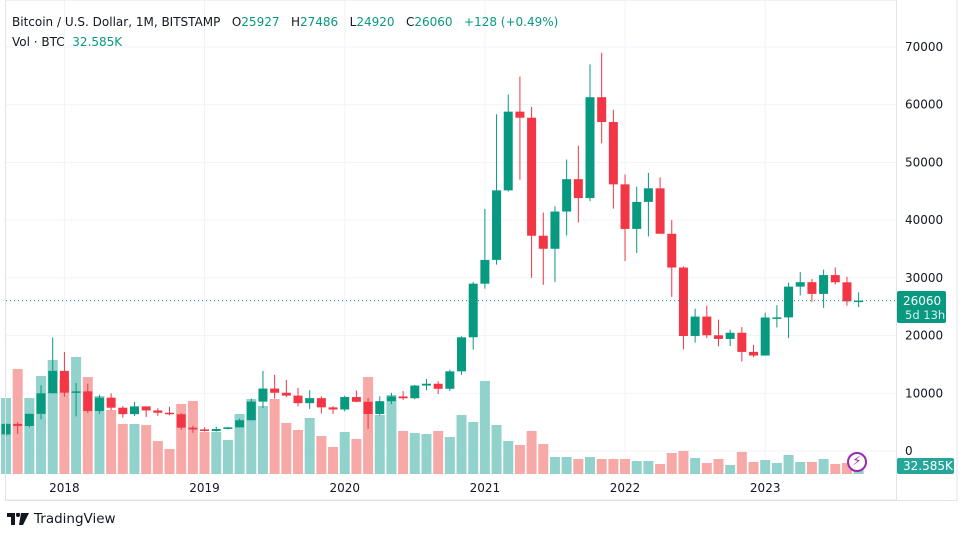 The image size is (971, 537). What do you see at coordinates (485, 488) in the screenshot?
I see `time-tick-label: 2021` at bounding box center [485, 488].